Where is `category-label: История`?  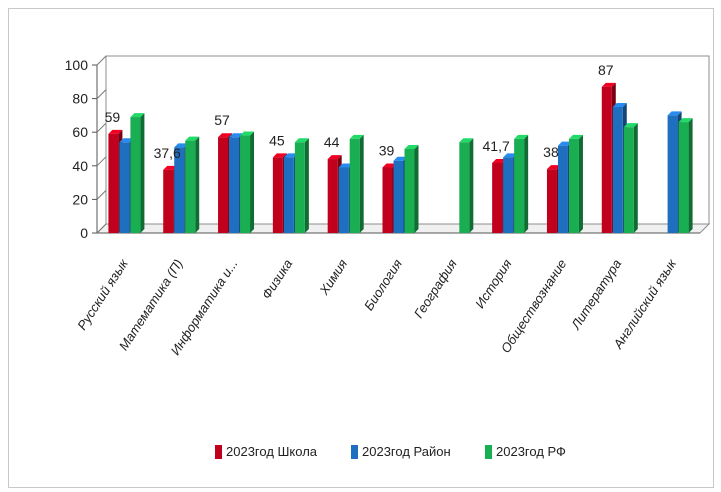
category-label: История is located at coordinates (493, 283).